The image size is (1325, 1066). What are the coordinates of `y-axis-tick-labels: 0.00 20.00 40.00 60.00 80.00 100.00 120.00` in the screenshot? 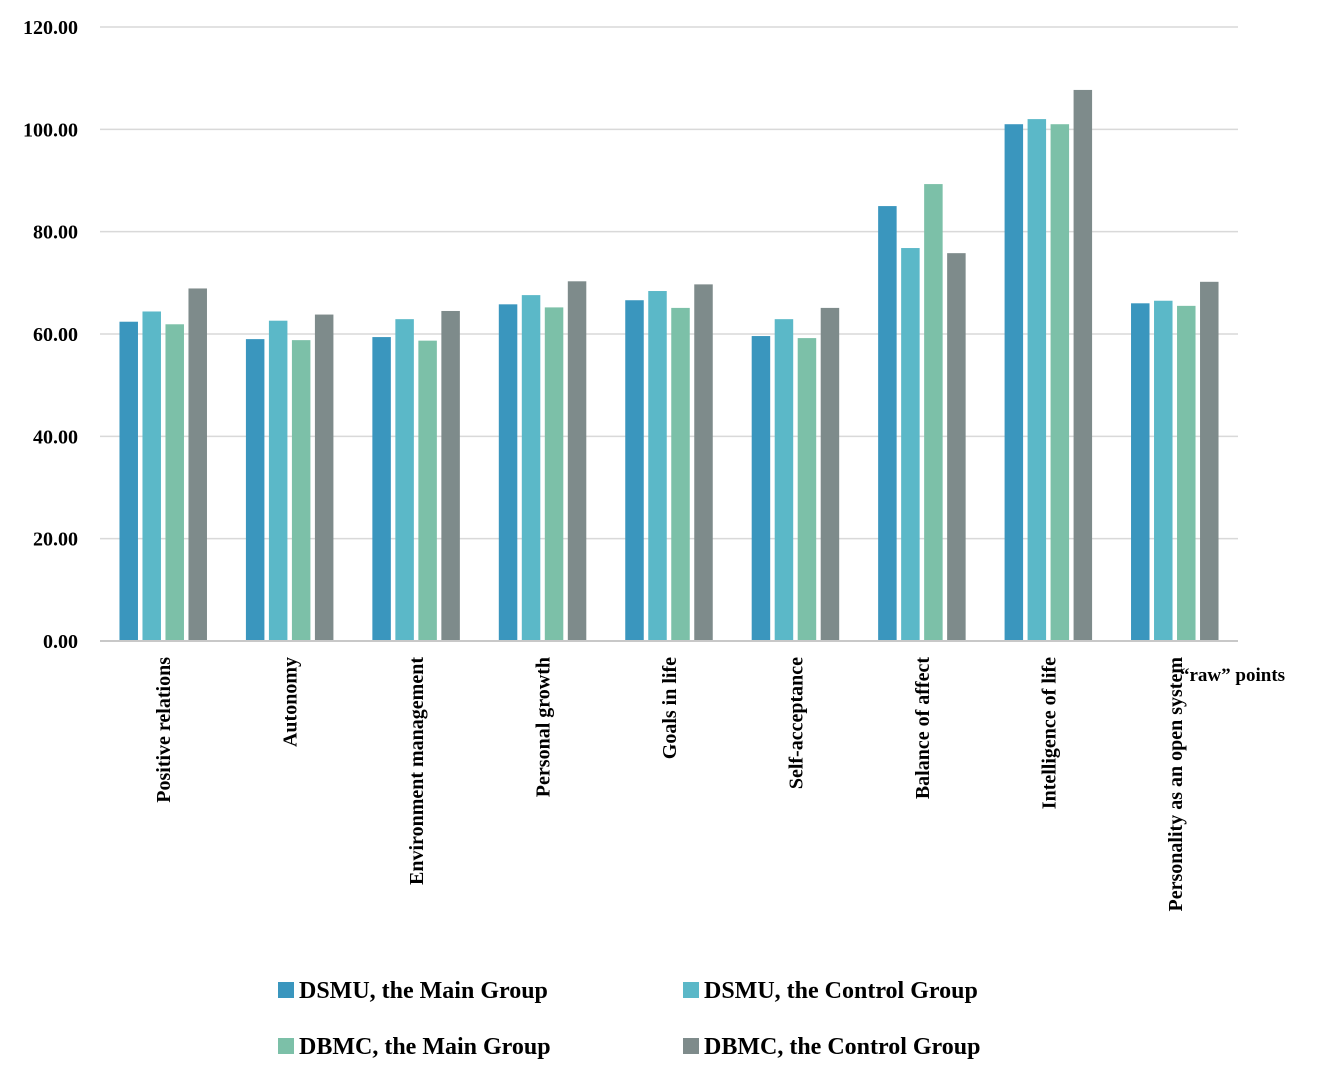 It's located at (50, 335).